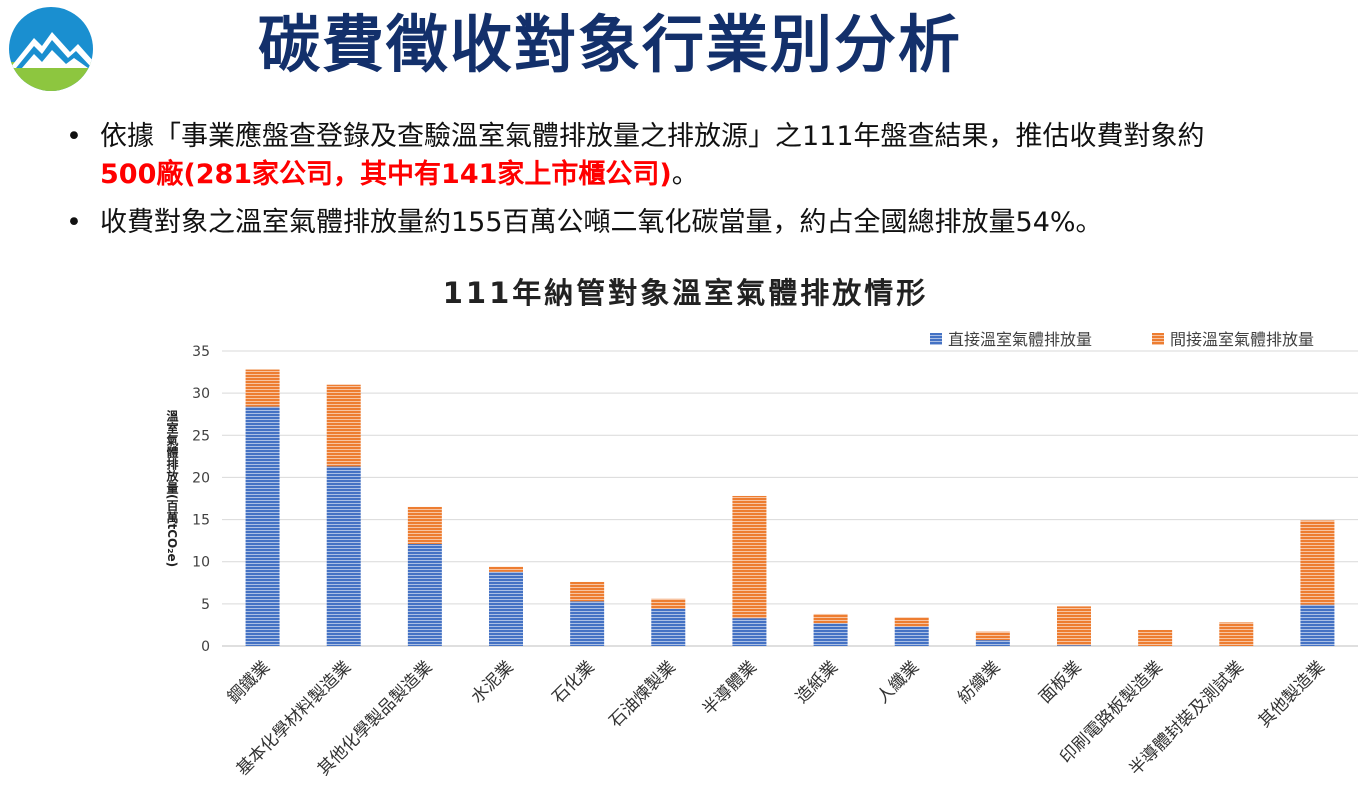 Image resolution: width=1371 pixels, height=800 pixels. I want to click on x-tick-label: 人纖業, so click(898, 682).